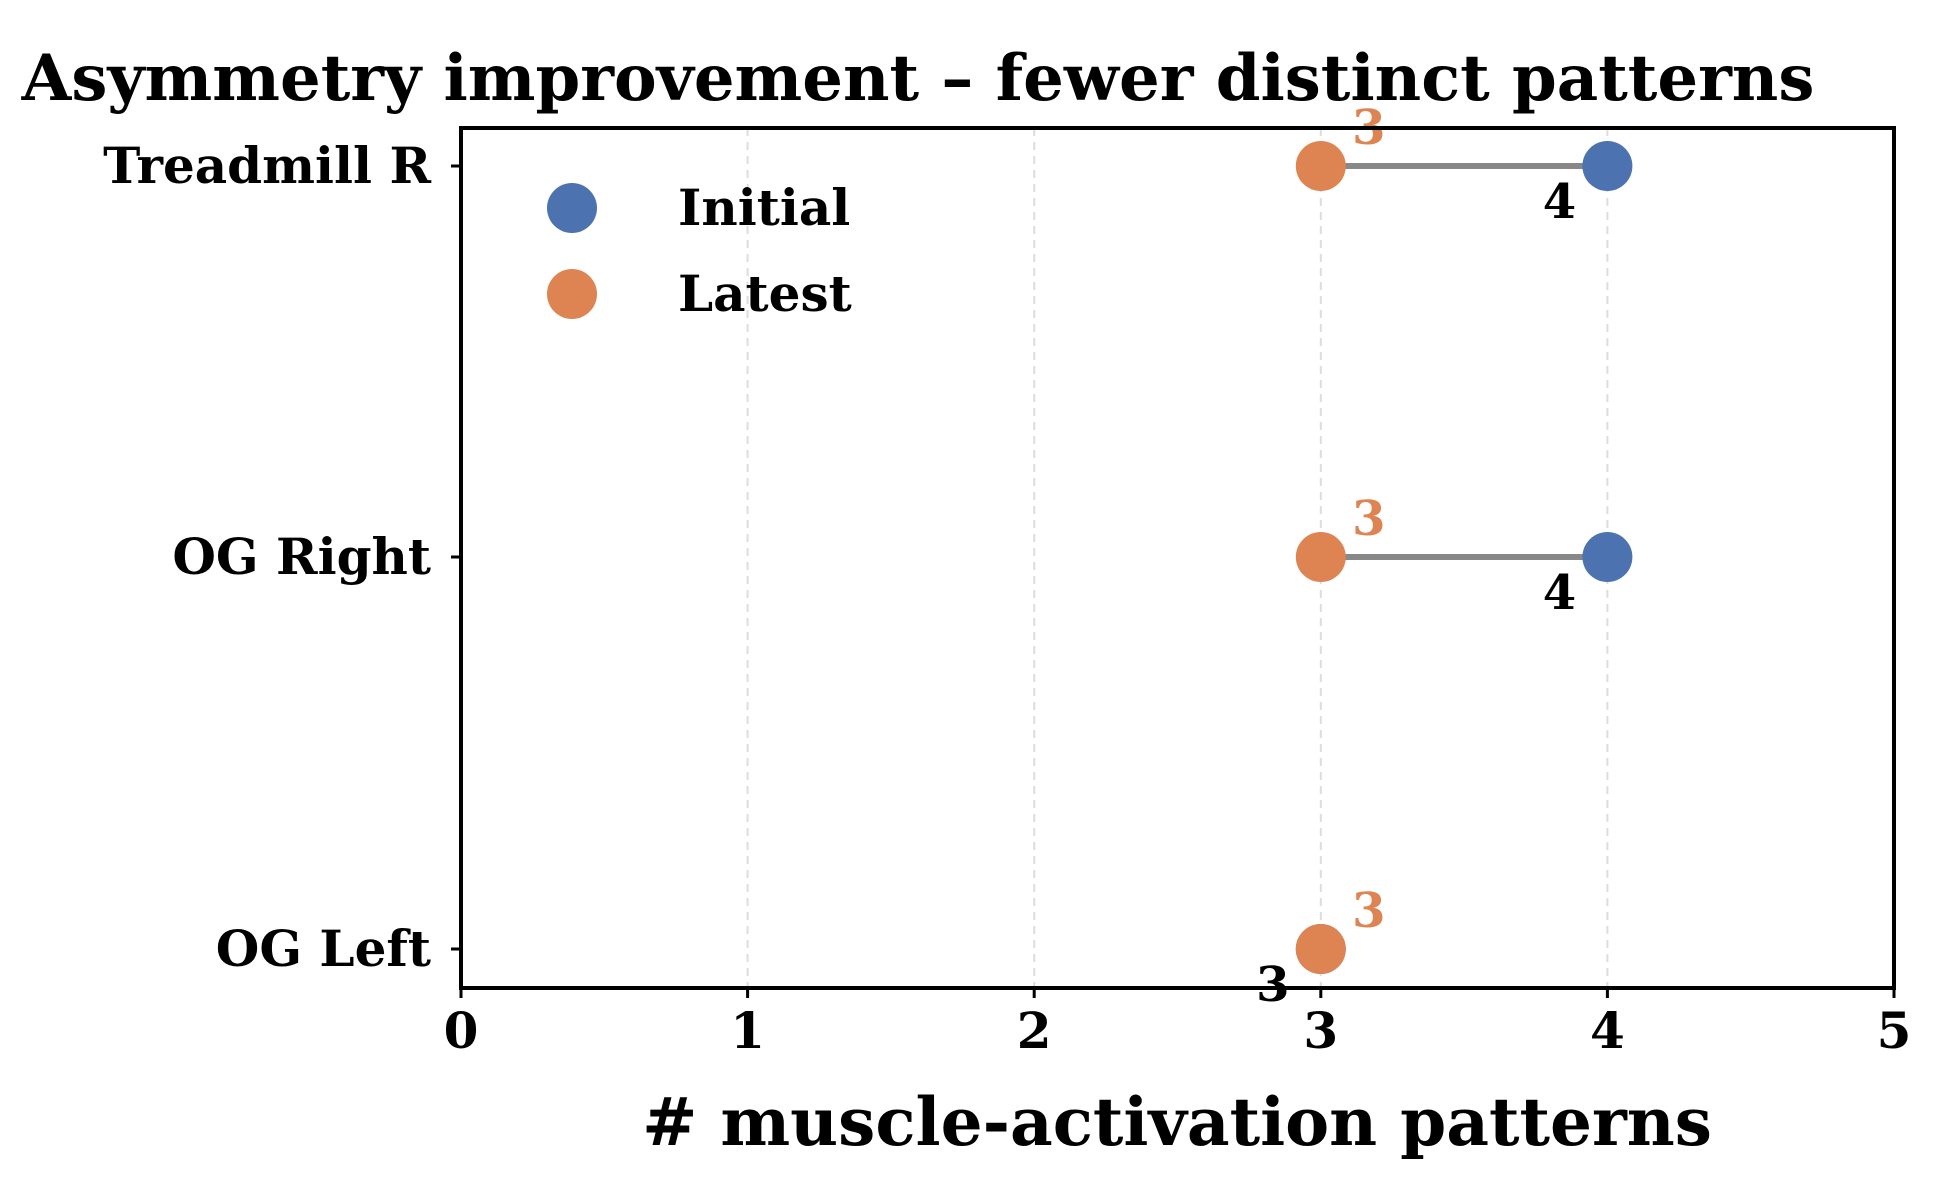 The image size is (1950, 1200). What do you see at coordinates (323, 948) in the screenshot?
I see `y-tick-label: OG Left` at bounding box center [323, 948].